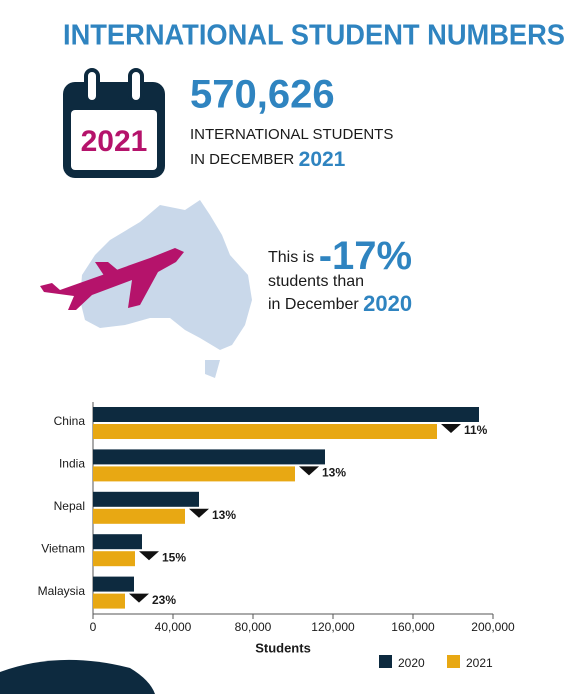 This screenshot has height=699, width=586. What do you see at coordinates (314, 36) in the screenshot?
I see `title: INTERNATIONAL STUDENT NUMBERS` at bounding box center [314, 36].